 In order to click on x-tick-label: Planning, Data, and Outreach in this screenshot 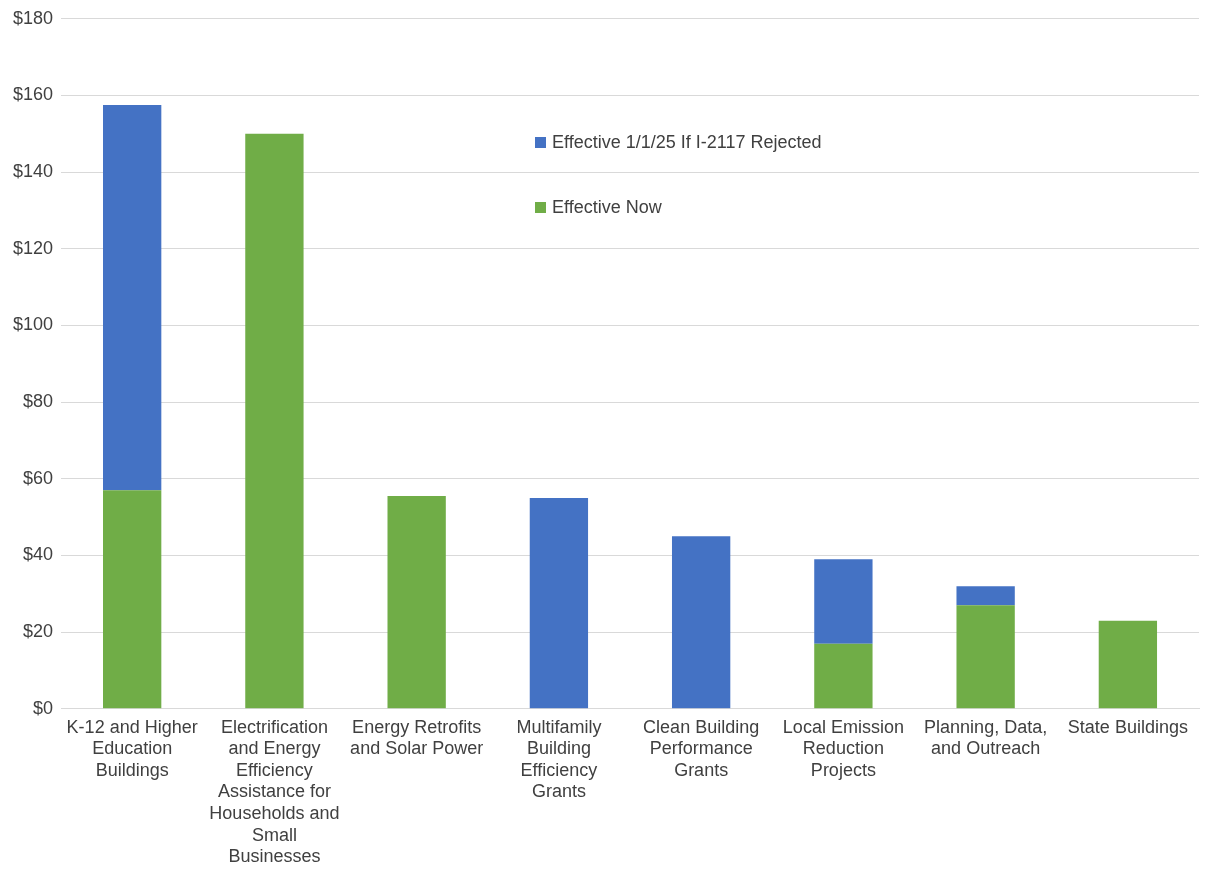, I will do `click(986, 737)`.